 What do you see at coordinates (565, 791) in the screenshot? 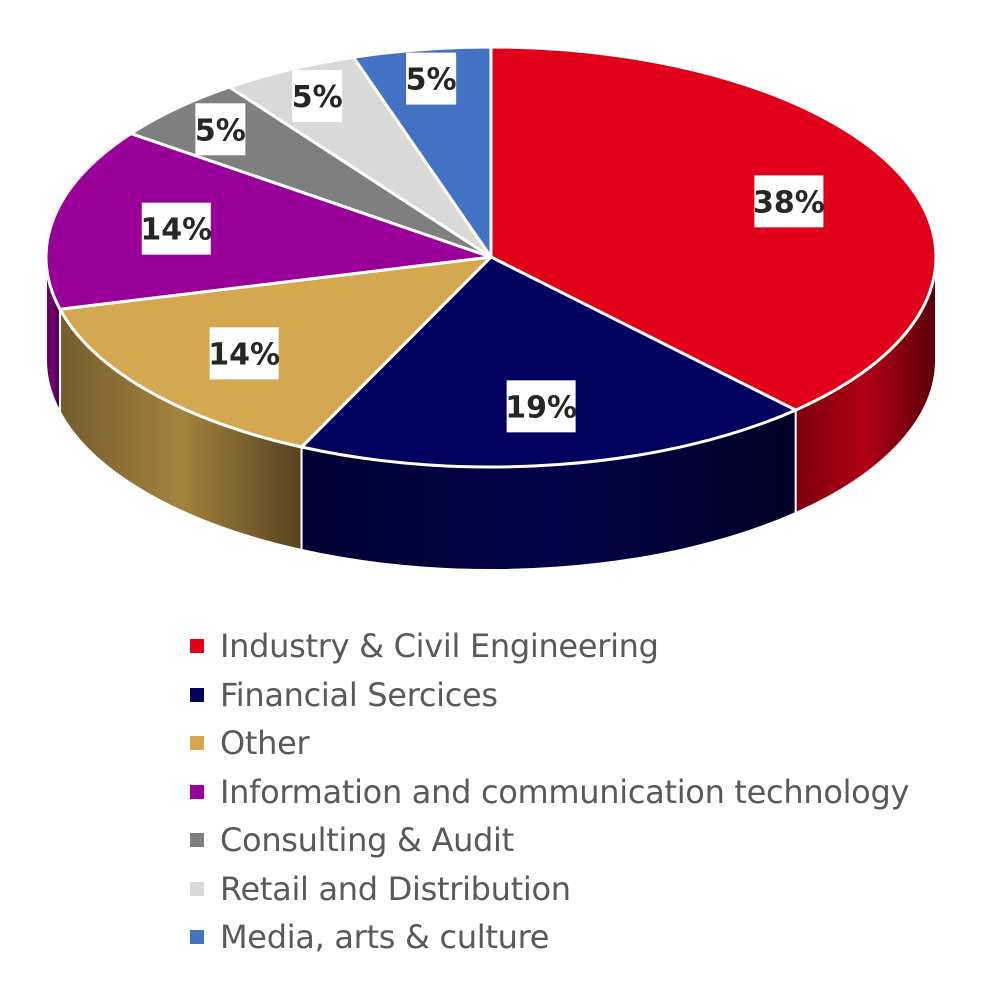
I see `legend-label: Information and communication technology` at bounding box center [565, 791].